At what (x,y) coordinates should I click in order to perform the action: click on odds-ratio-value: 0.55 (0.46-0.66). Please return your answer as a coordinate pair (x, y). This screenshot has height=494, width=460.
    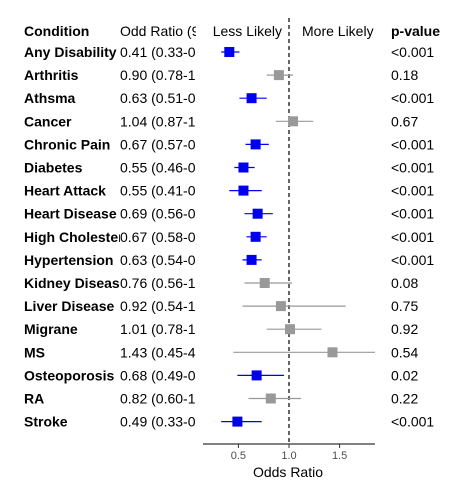
    Looking at the image, I should click on (170, 168).